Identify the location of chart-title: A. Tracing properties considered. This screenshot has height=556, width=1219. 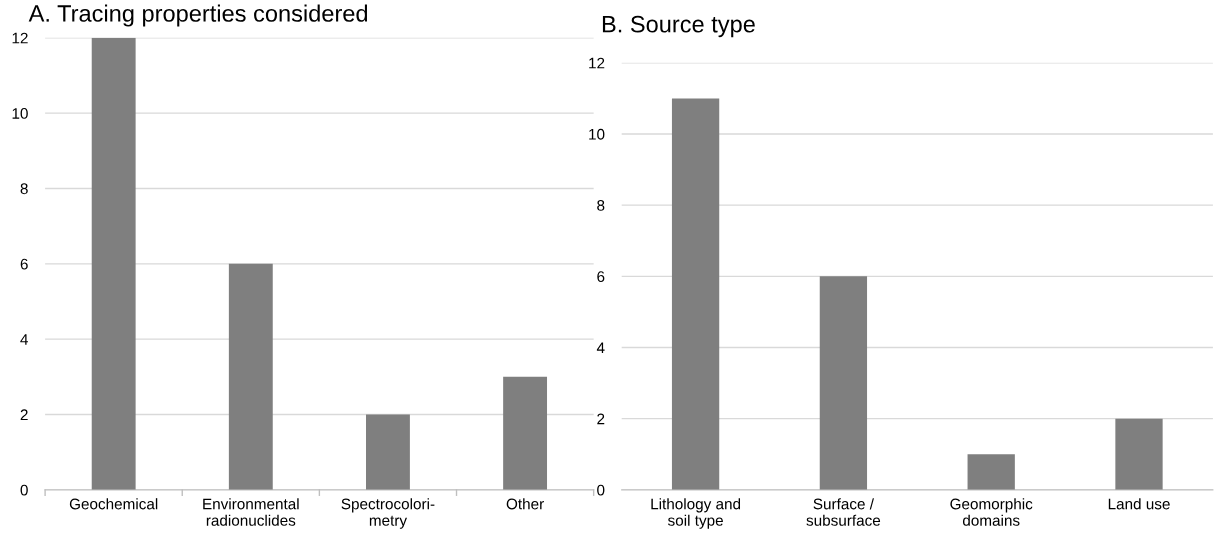
(198, 15).